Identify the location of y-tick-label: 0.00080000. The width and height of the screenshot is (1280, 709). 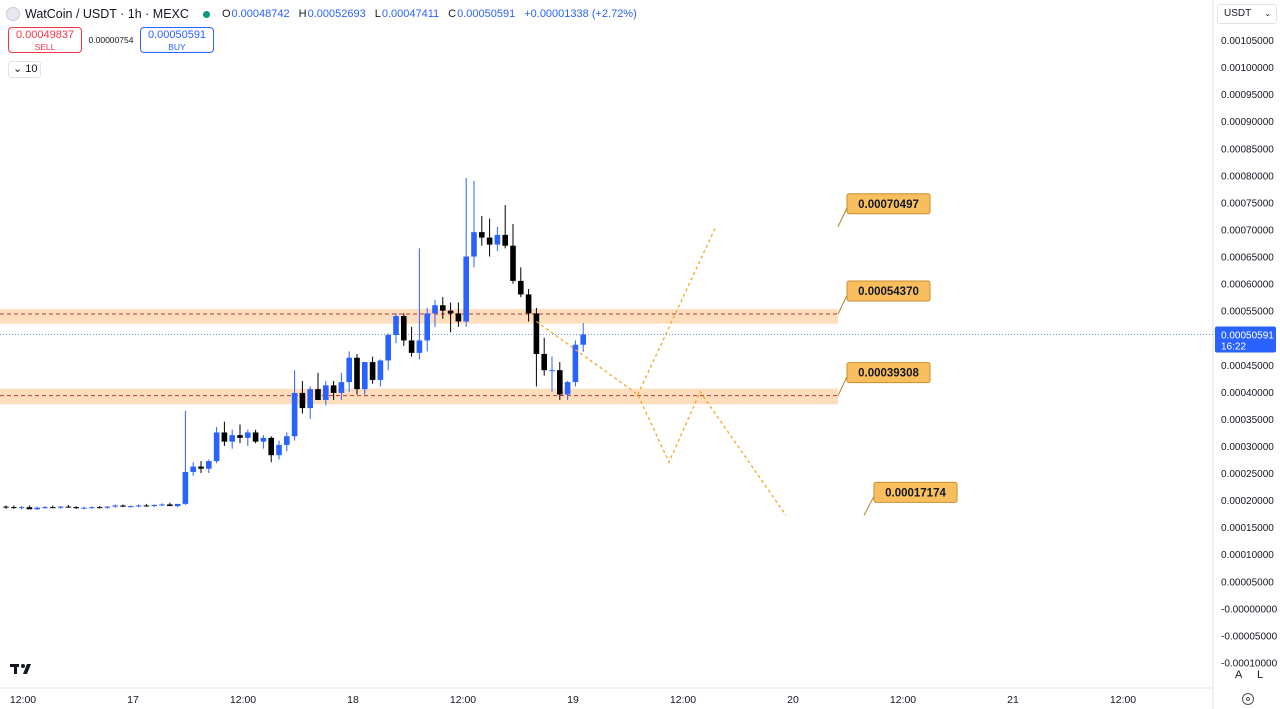
(1247, 176).